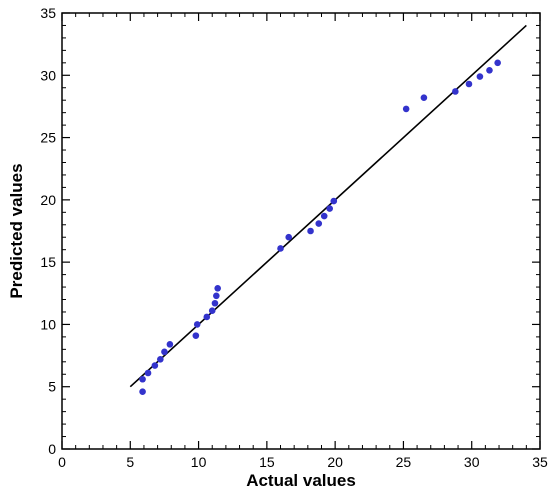 This screenshot has width=550, height=490. I want to click on x-tick-label: 5, so click(130, 462).